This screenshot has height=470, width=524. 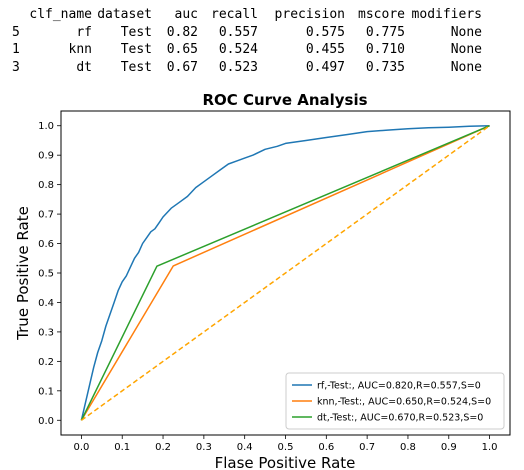 What do you see at coordinates (182, 32) in the screenshot?
I see `table-cell: 0.82` at bounding box center [182, 32].